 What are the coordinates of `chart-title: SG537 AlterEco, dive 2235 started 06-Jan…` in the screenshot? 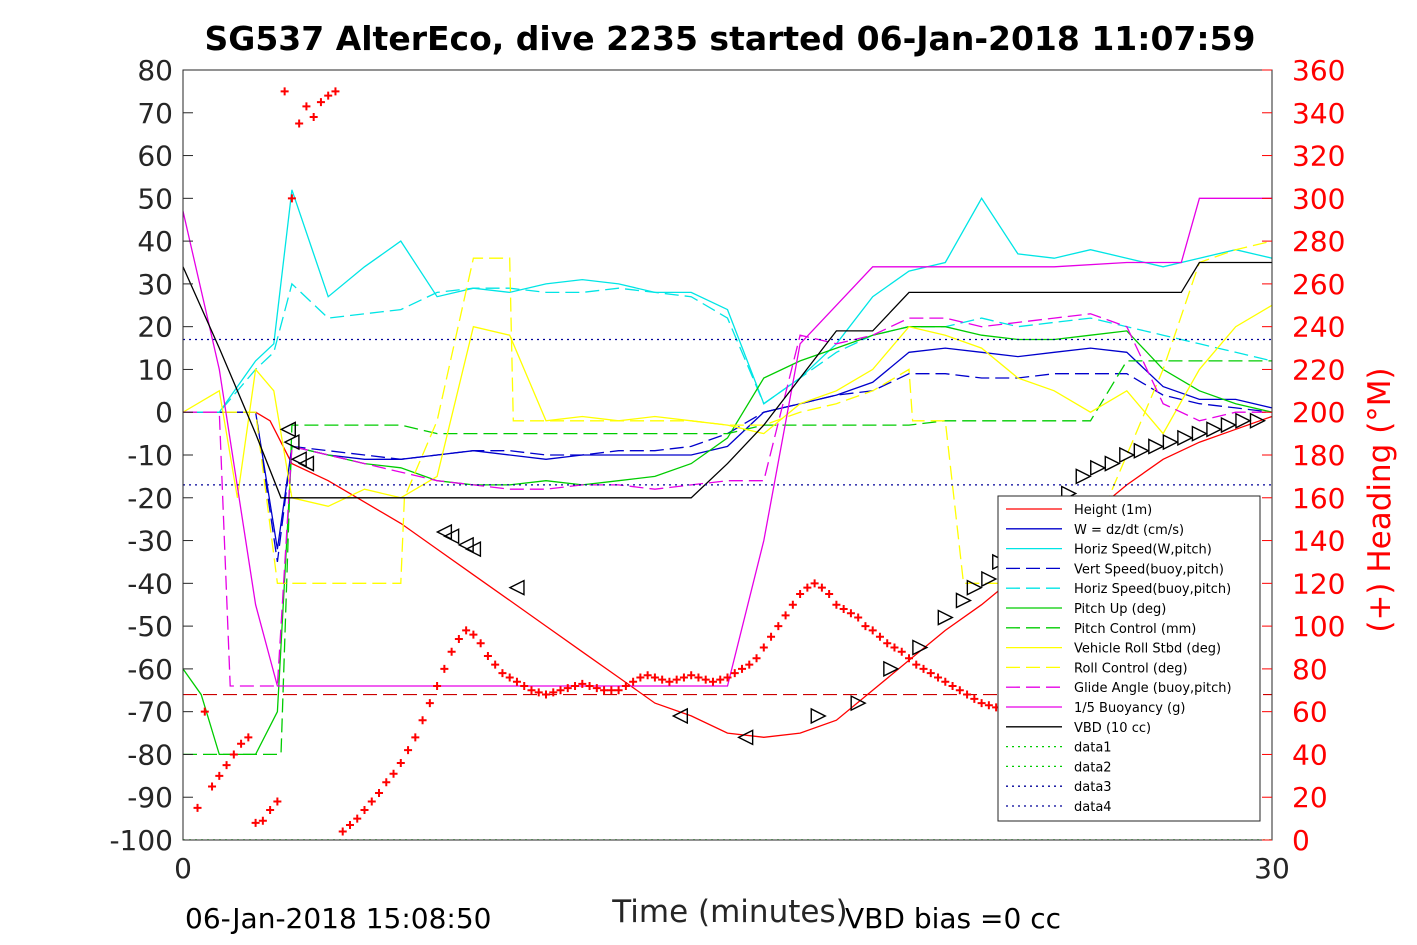 It's located at (729, 38).